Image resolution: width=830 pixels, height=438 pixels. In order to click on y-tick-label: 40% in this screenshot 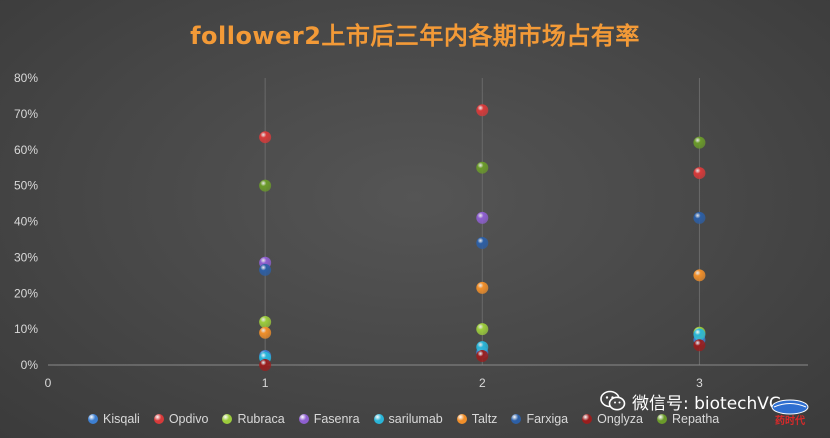, I will do `click(26, 222)`.